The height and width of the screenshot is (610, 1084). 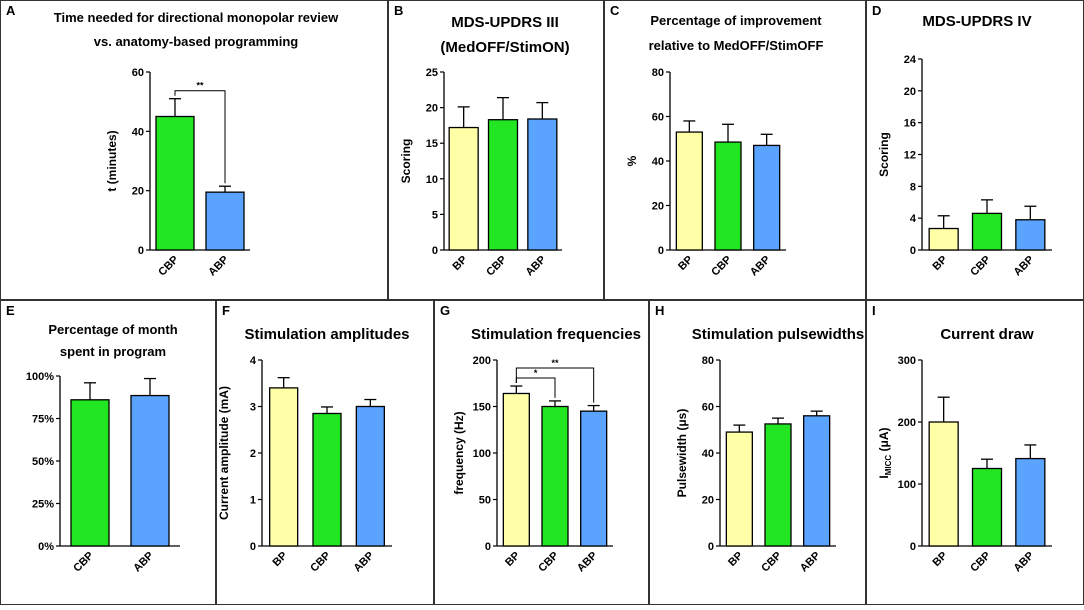 I want to click on significance-label: *, so click(x=536, y=373).